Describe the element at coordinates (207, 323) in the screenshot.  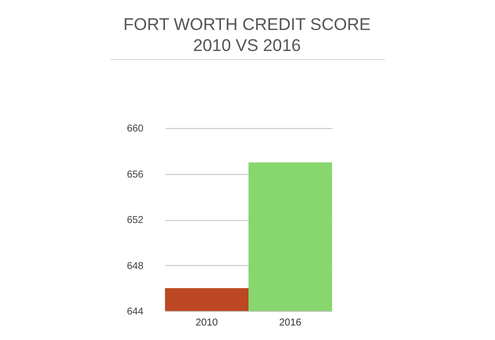
I see `x-tick-label: 2010` at that location.